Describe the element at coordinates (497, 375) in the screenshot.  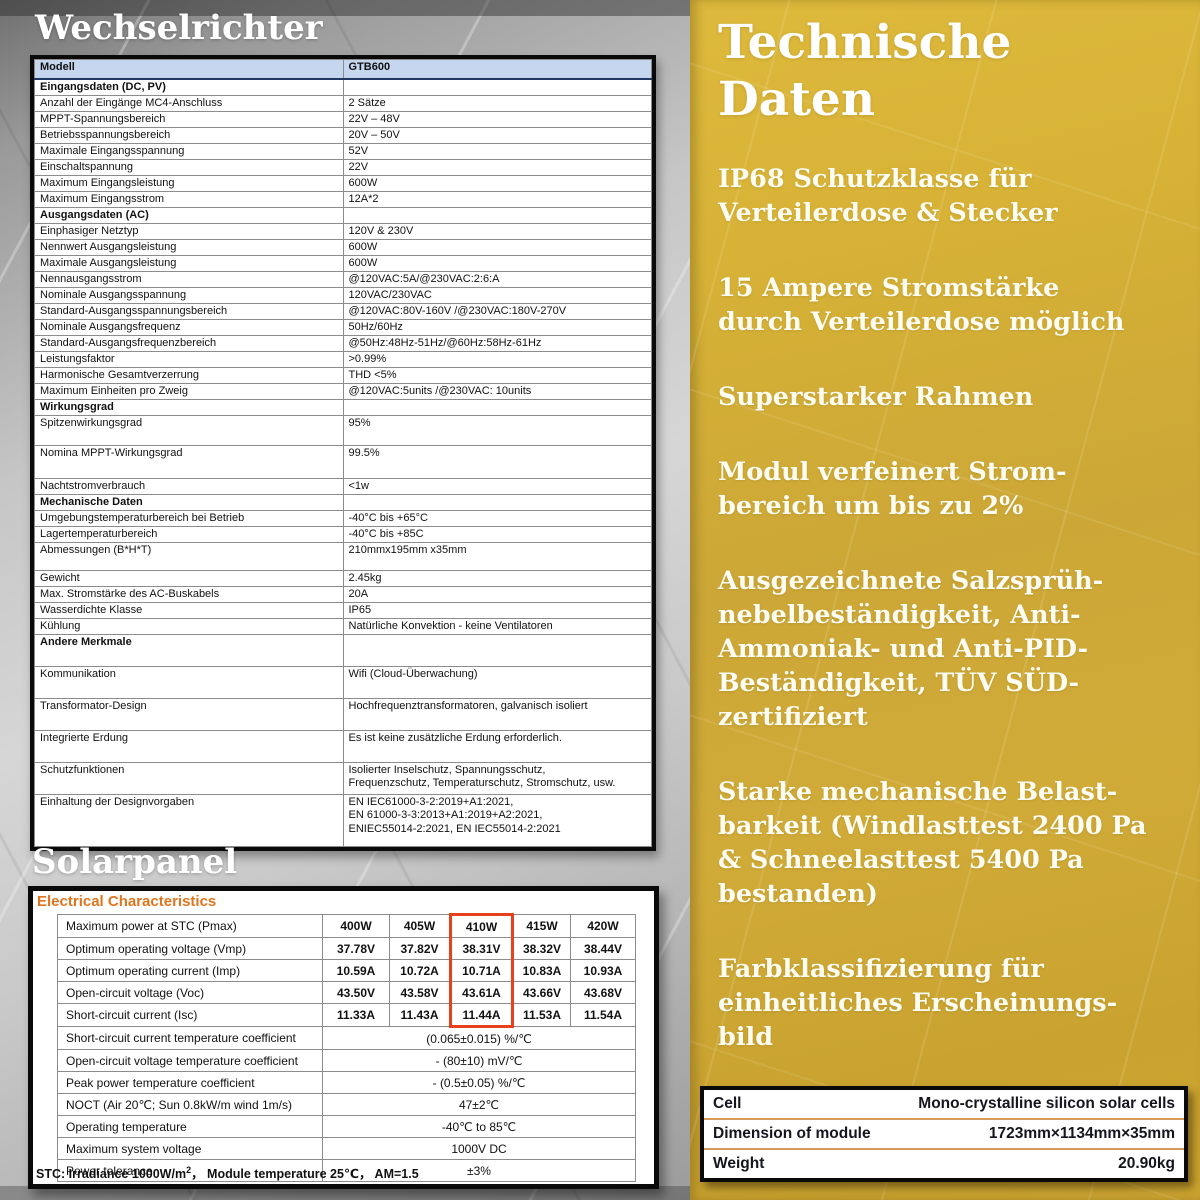
I see `spec-value: THD <5%` at that location.